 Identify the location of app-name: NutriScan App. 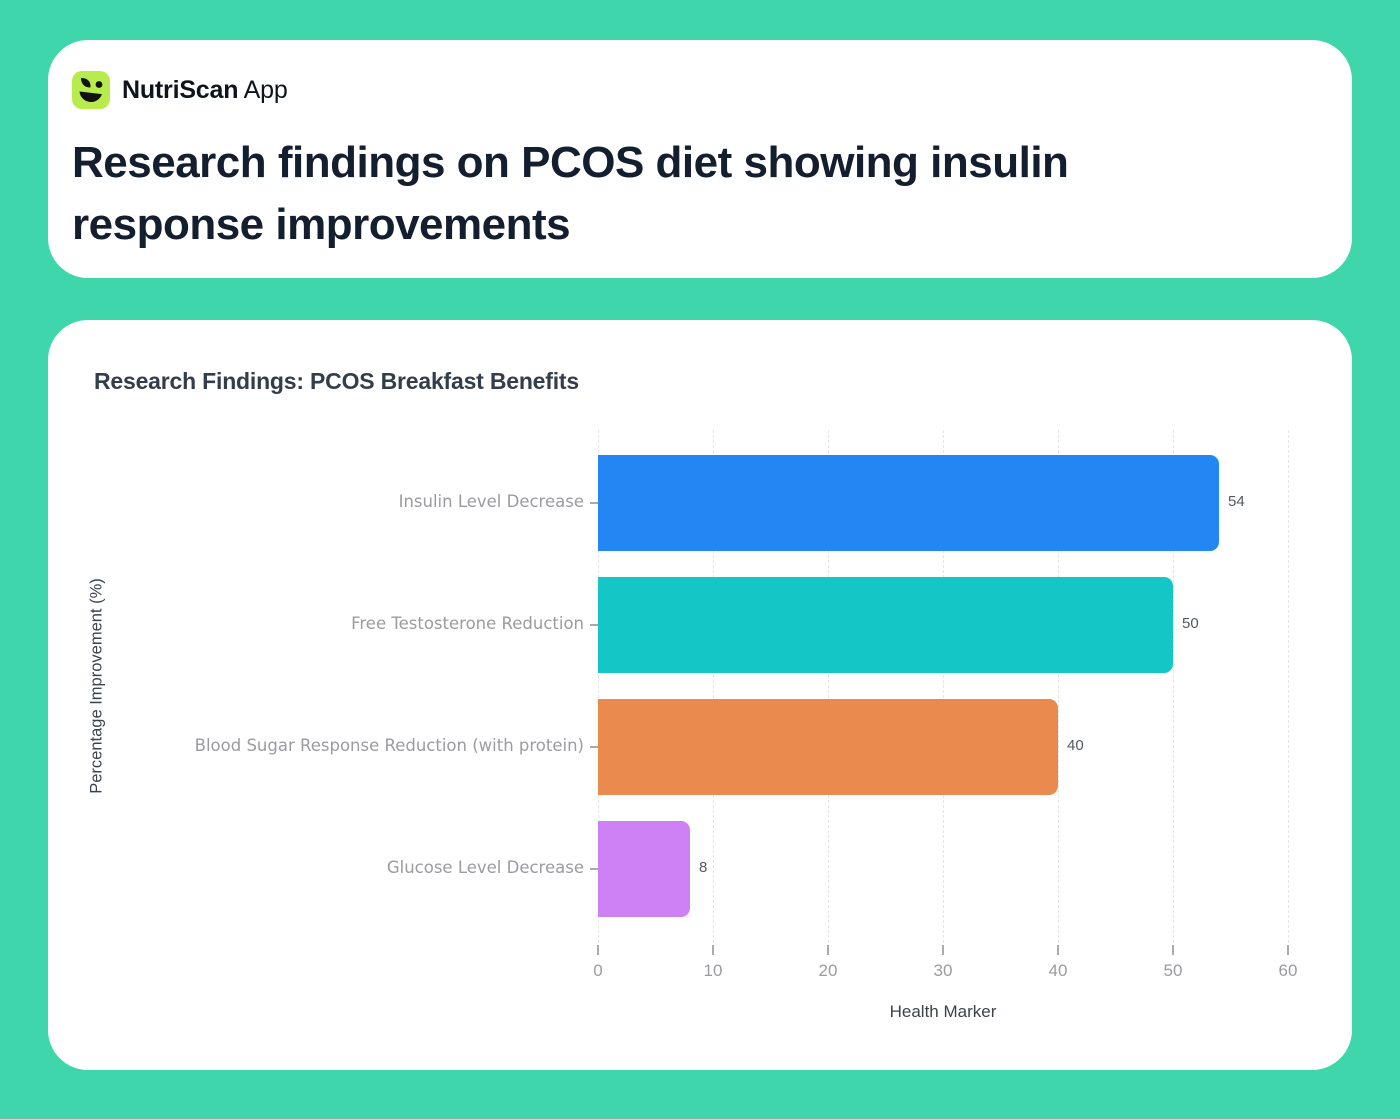
(205, 90).